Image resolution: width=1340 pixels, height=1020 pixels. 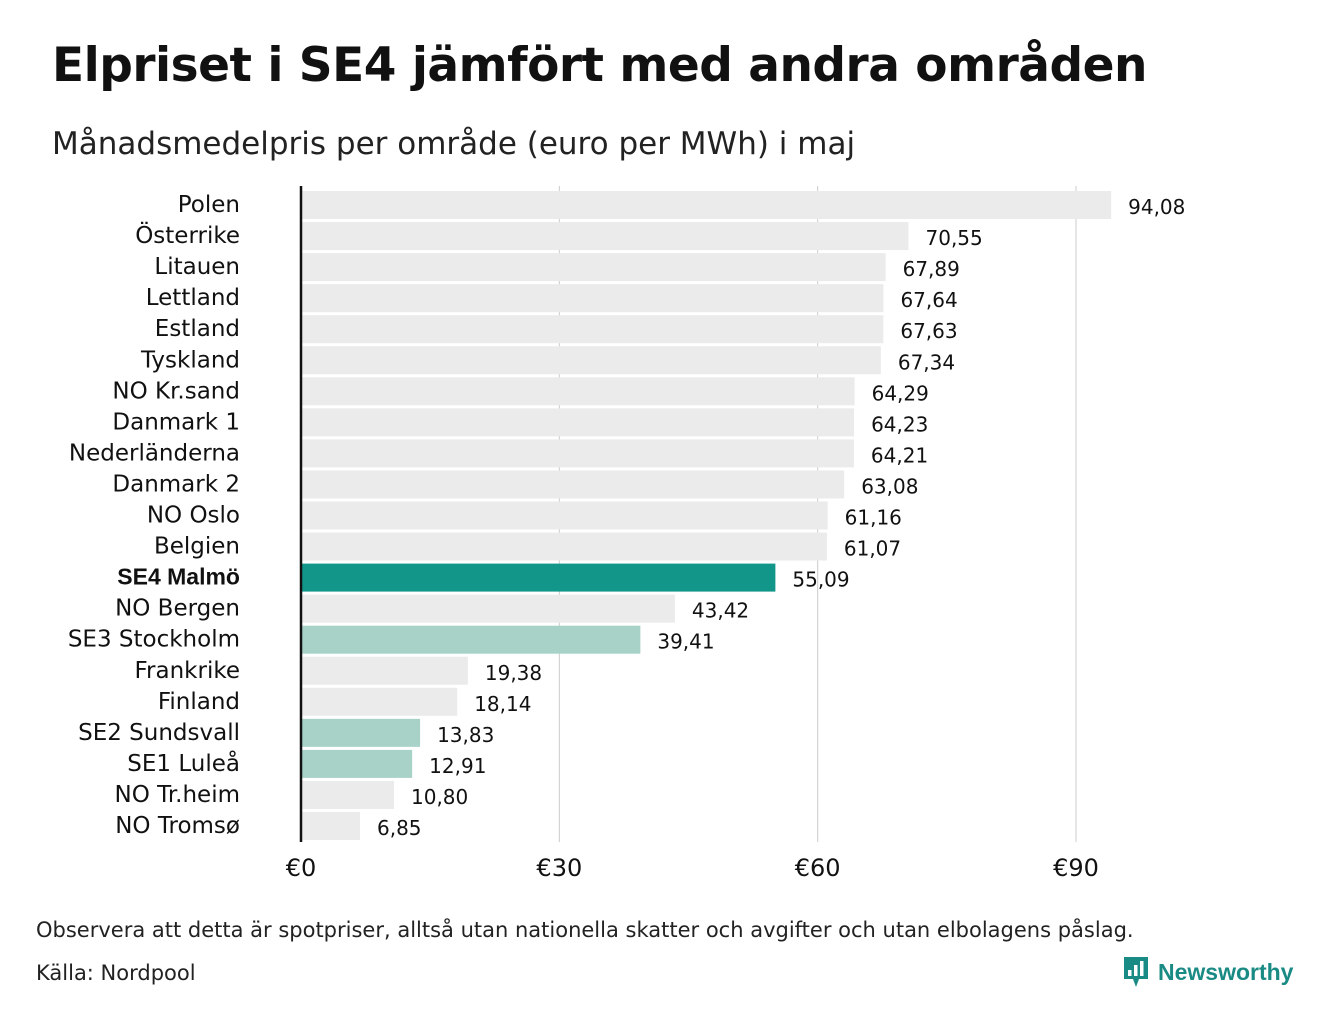 I want to click on category-label: SE1 Luleå, so click(x=183, y=763).